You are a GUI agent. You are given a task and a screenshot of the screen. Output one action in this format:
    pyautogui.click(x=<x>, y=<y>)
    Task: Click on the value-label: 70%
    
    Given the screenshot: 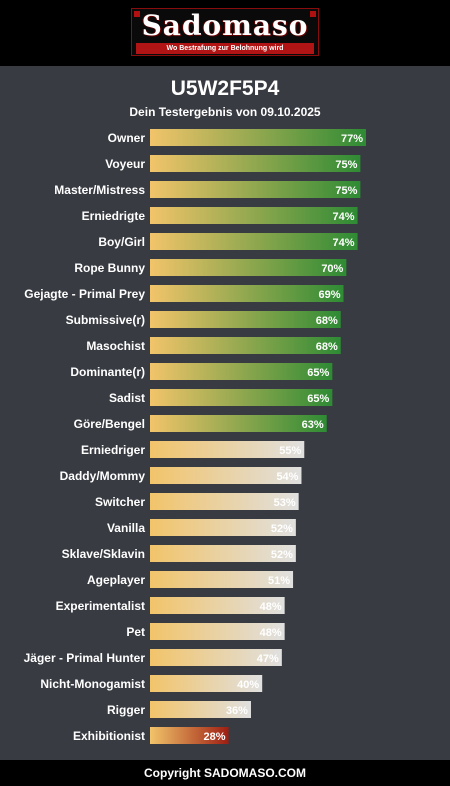 What is the action you would take?
    pyautogui.click(x=332, y=269)
    